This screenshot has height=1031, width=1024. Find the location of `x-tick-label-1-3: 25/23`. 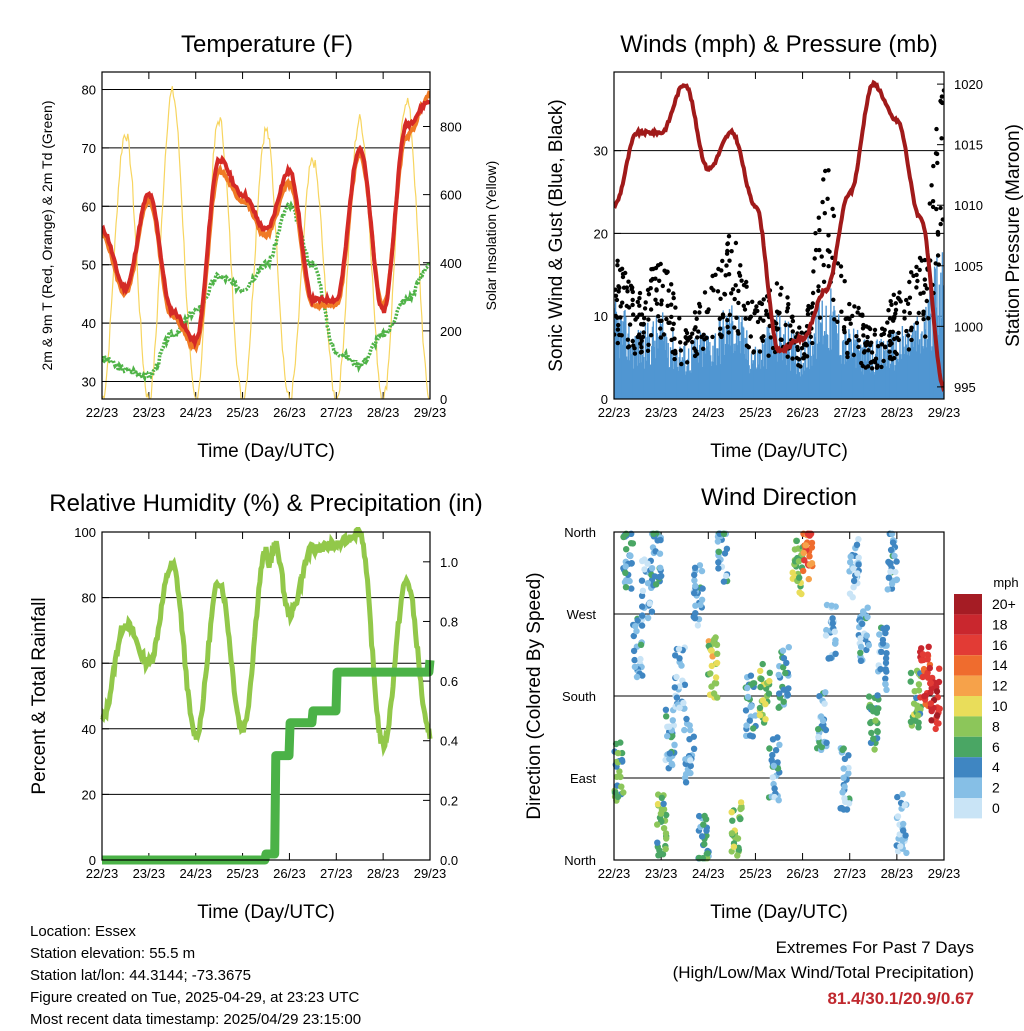

x-tick-label-1-3: 25/23 is located at coordinates (755, 412).